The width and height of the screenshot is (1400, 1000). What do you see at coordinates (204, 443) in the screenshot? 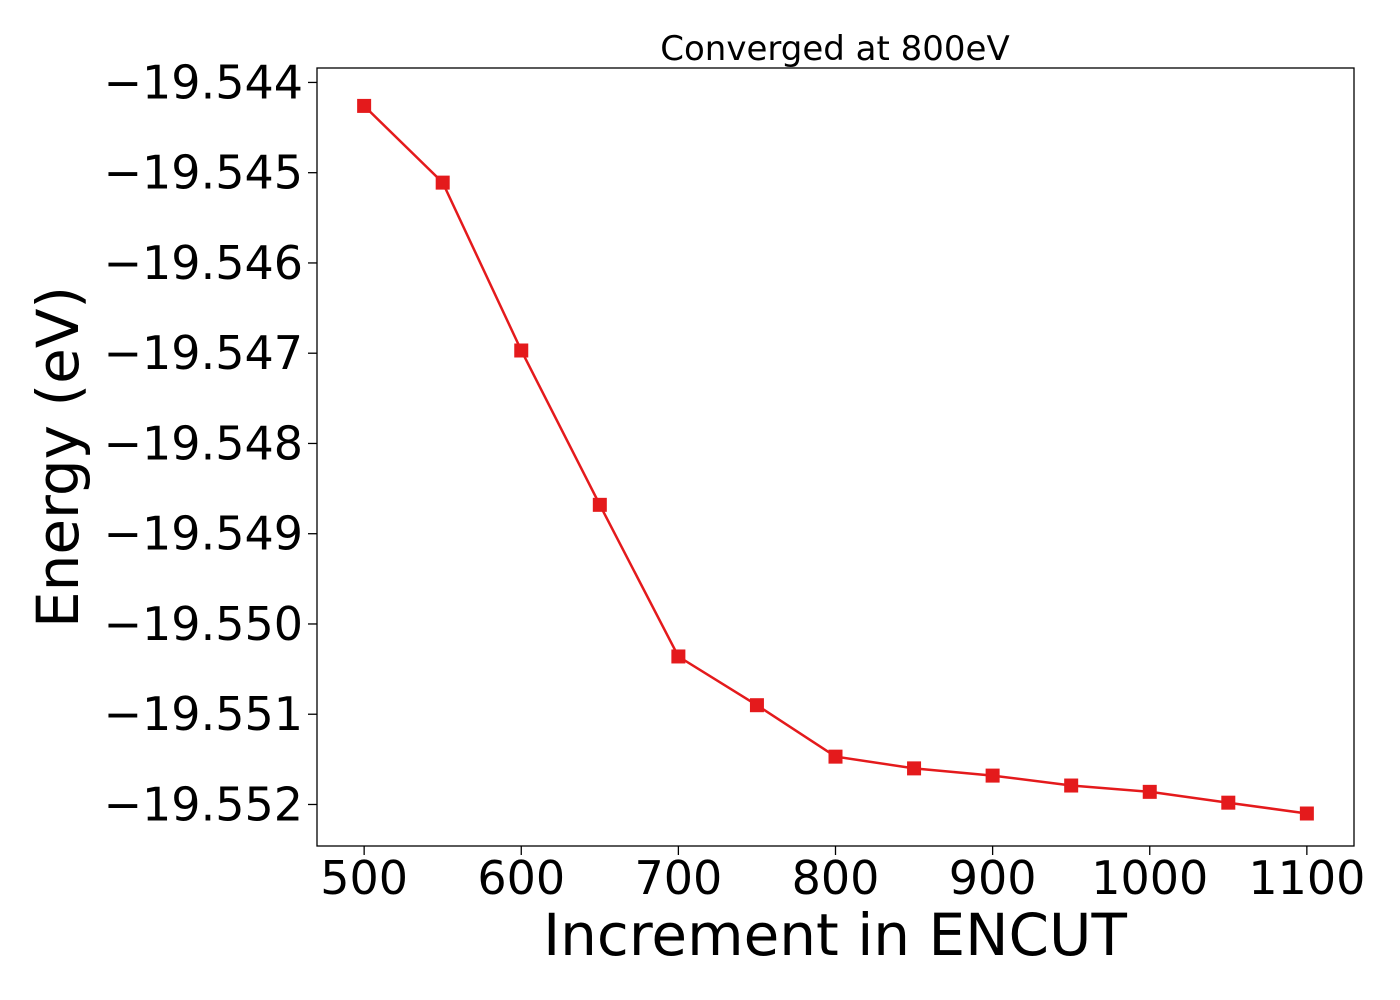
I see `y-tick-label: −19.548` at bounding box center [204, 443].